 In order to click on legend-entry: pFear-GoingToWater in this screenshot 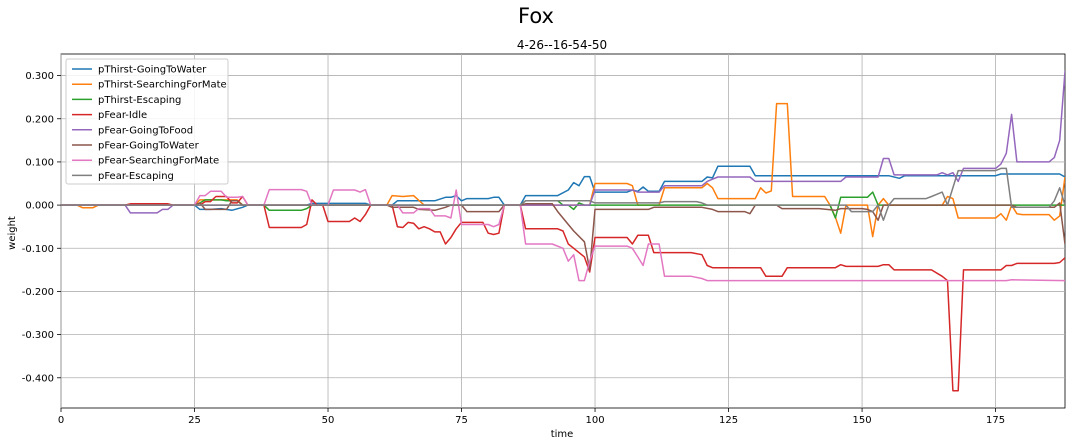, I will do `click(149, 146)`.